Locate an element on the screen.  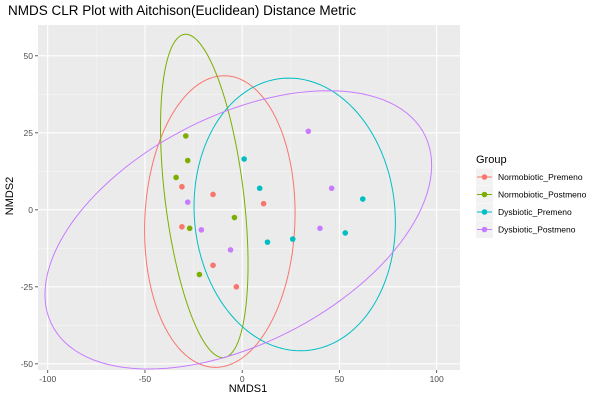
legend-label: Normobiotic_Postmeno is located at coordinates (542, 195).